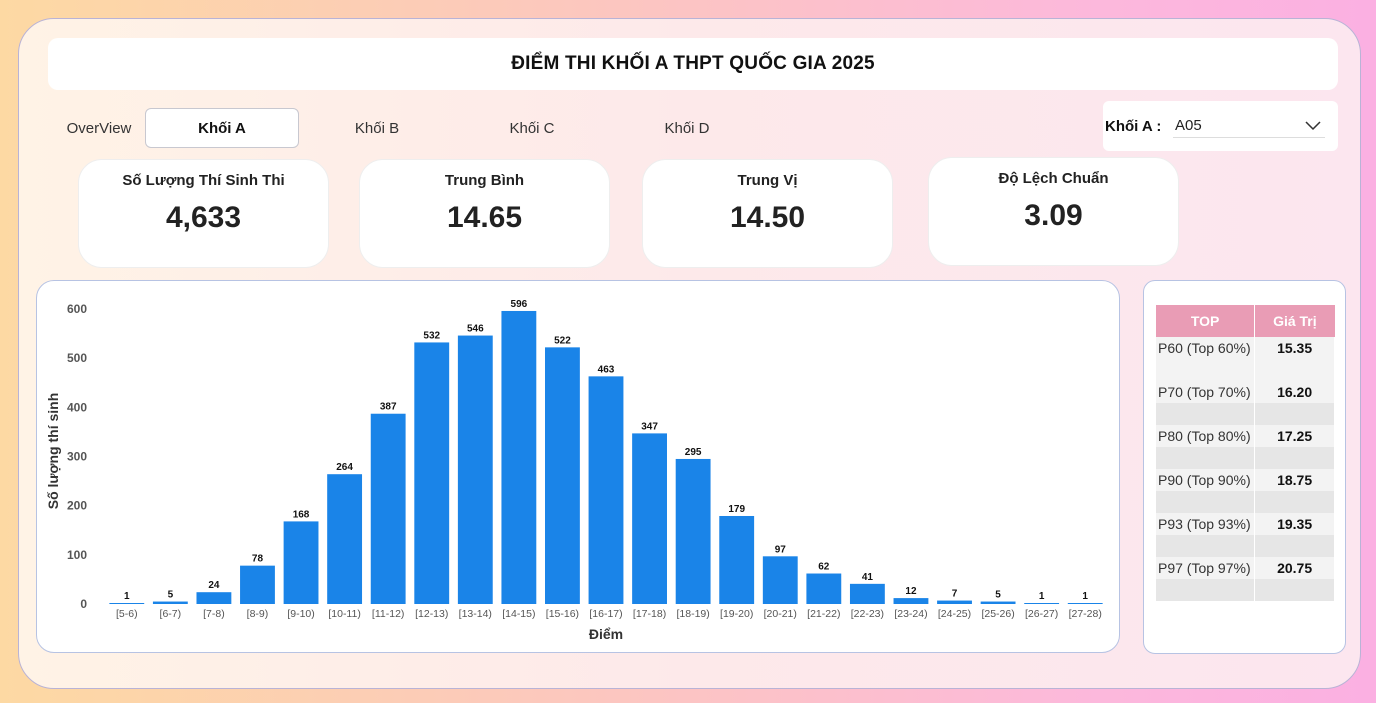  Describe the element at coordinates (1294, 436) in the screenshot. I see `percentile-value: 17.25` at that location.